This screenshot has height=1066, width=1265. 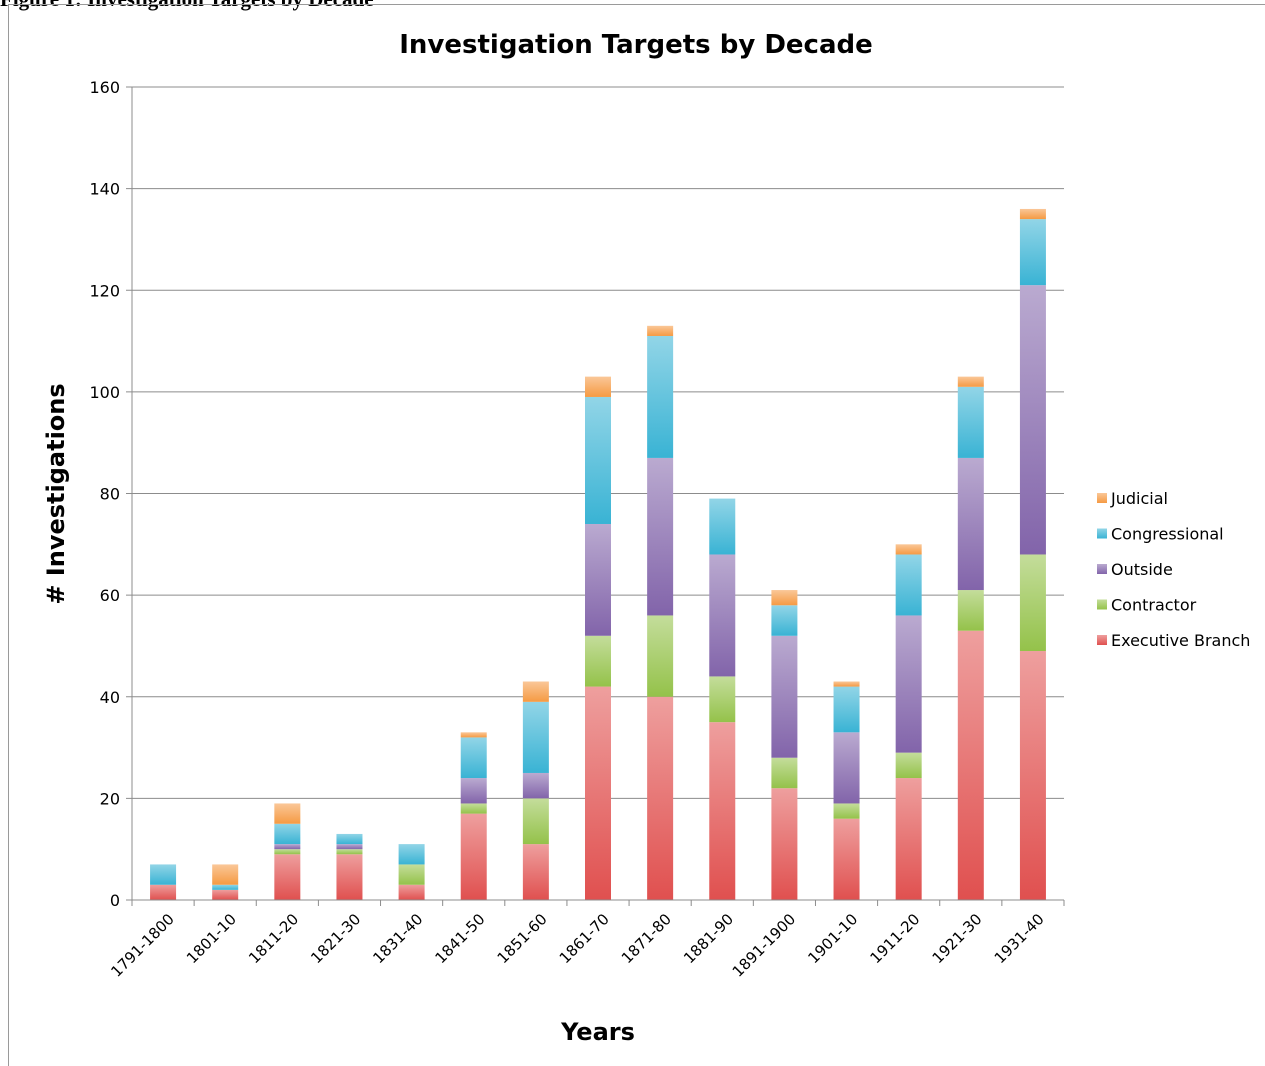 I want to click on legend-item: Outside, so click(x=1135, y=569).